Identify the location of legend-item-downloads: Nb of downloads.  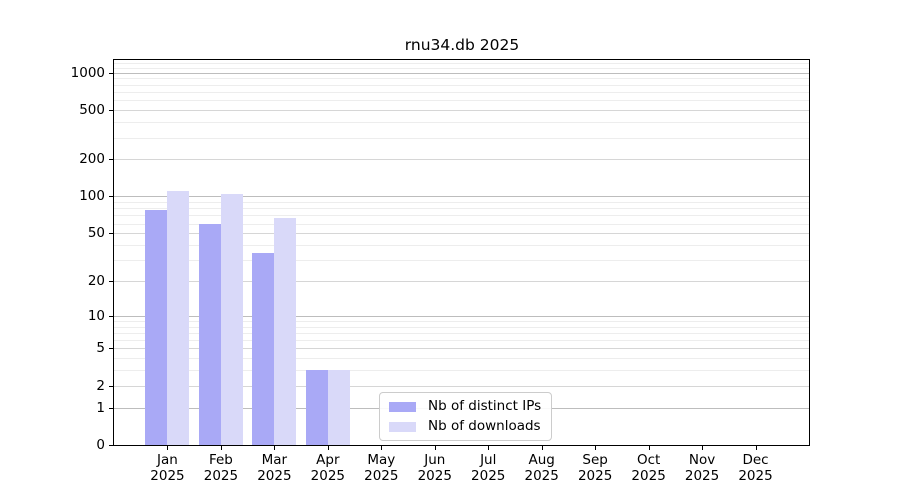
(465, 426).